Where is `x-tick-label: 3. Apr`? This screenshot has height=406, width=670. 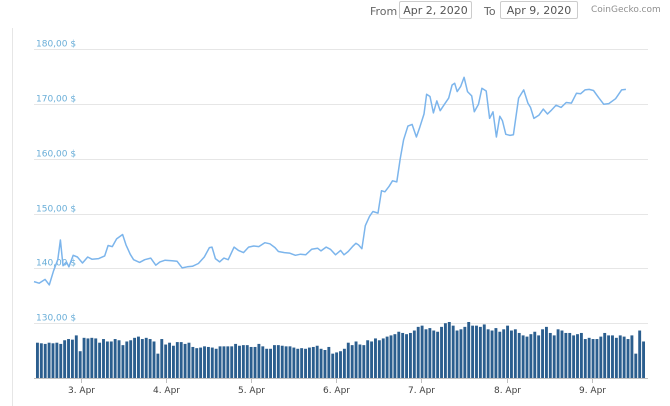
x-tick-label: 3. Apr is located at coordinates (81, 391).